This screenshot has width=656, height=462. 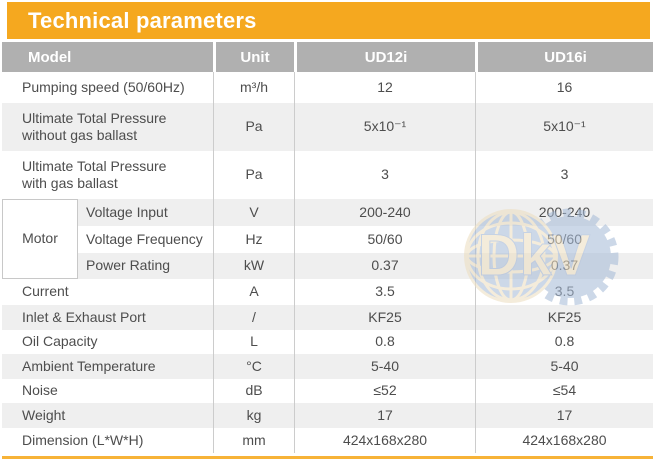 I want to click on row-name: Ultimate Total Pressure with gas ballast, so click(x=107, y=175).